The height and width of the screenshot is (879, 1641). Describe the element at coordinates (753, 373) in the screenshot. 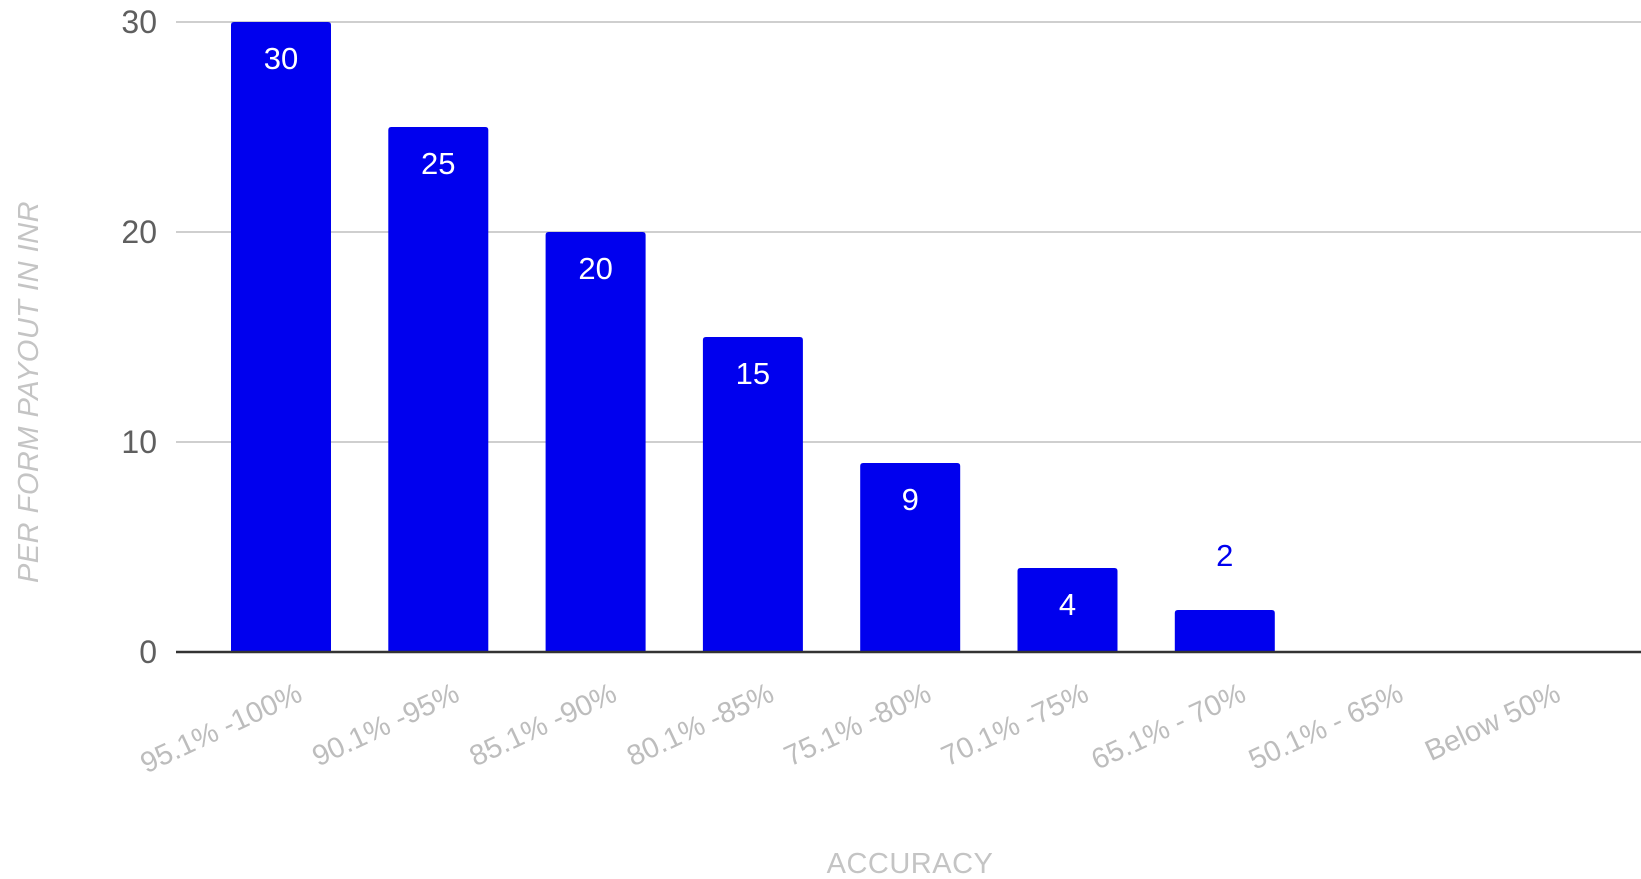

I see `data-label: 15` at that location.